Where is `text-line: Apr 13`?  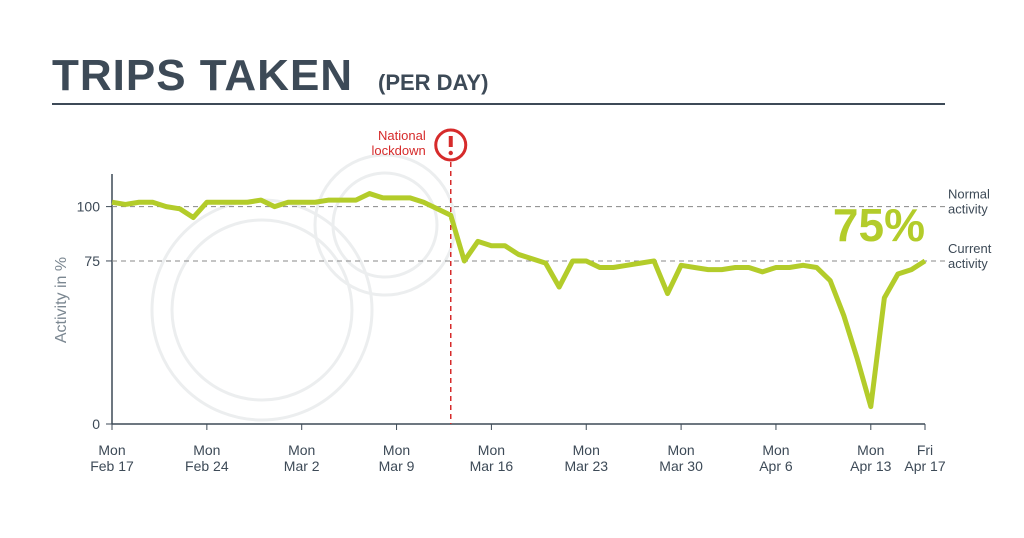
text-line: Apr 13 is located at coordinates (870, 466).